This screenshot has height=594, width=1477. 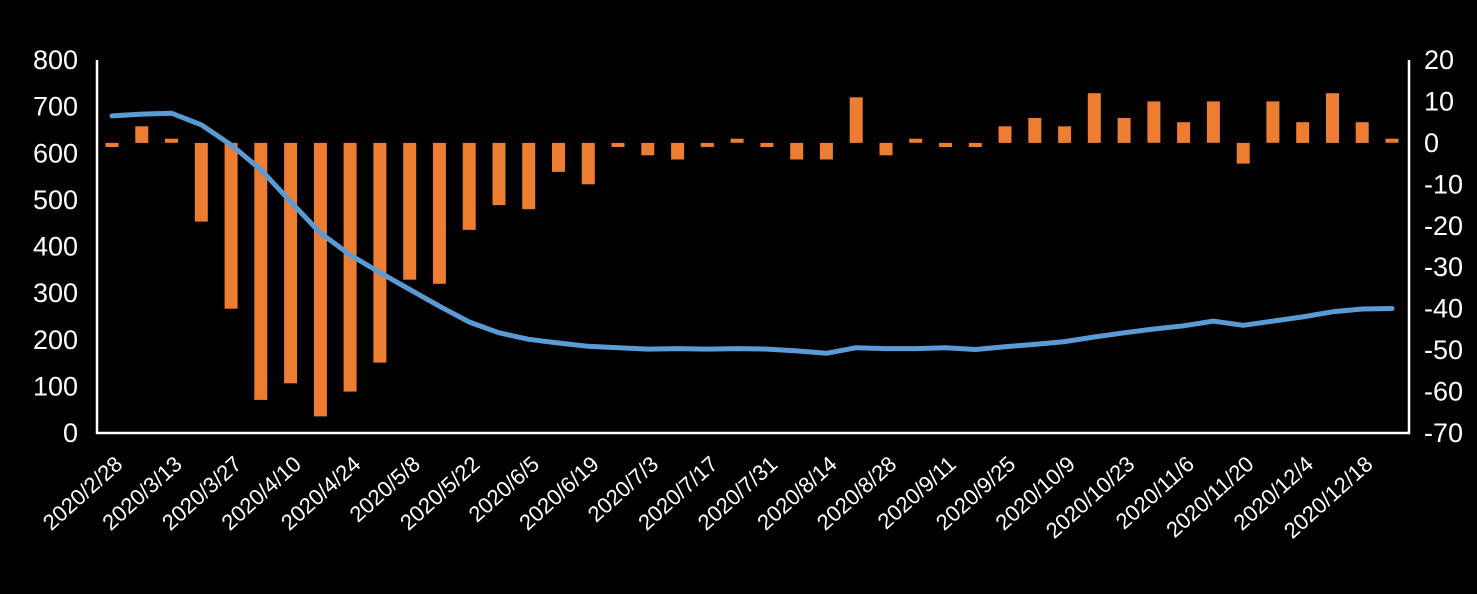 What do you see at coordinates (261, 271) in the screenshot?
I see `bar-2020/4/3` at bounding box center [261, 271].